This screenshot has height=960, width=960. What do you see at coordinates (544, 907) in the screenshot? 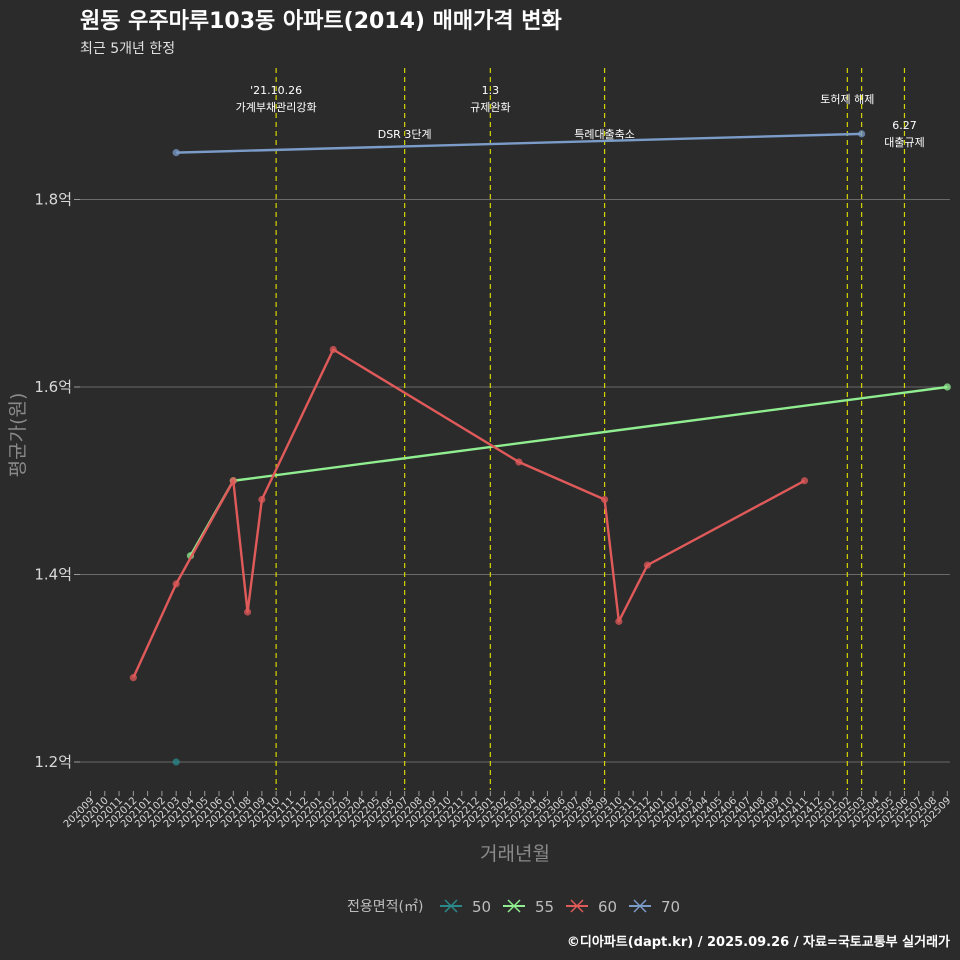
I see `legend-label: 55` at bounding box center [544, 907].